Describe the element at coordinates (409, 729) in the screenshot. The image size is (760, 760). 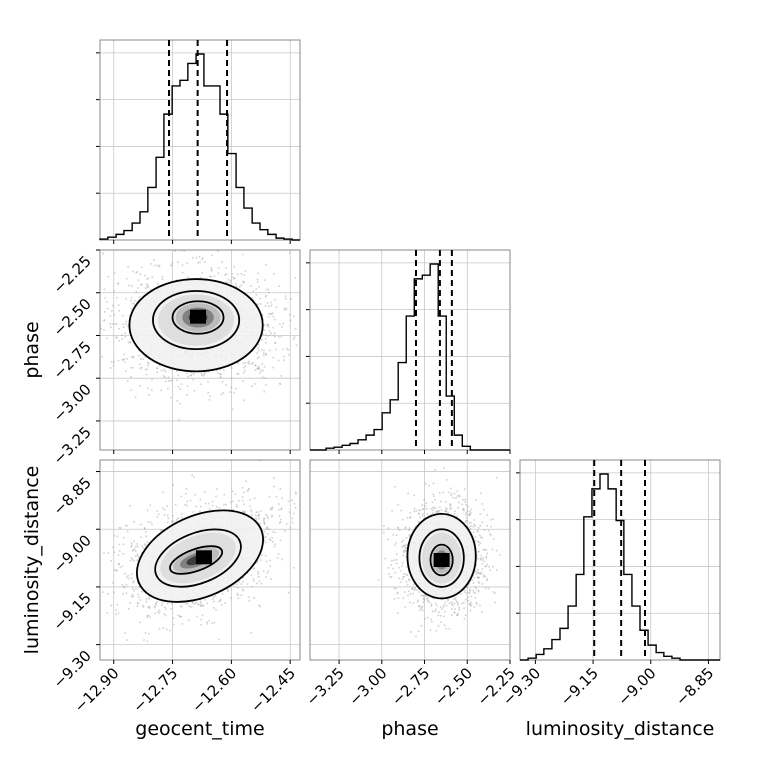
I see `x-axis-label-phase: phase` at that location.